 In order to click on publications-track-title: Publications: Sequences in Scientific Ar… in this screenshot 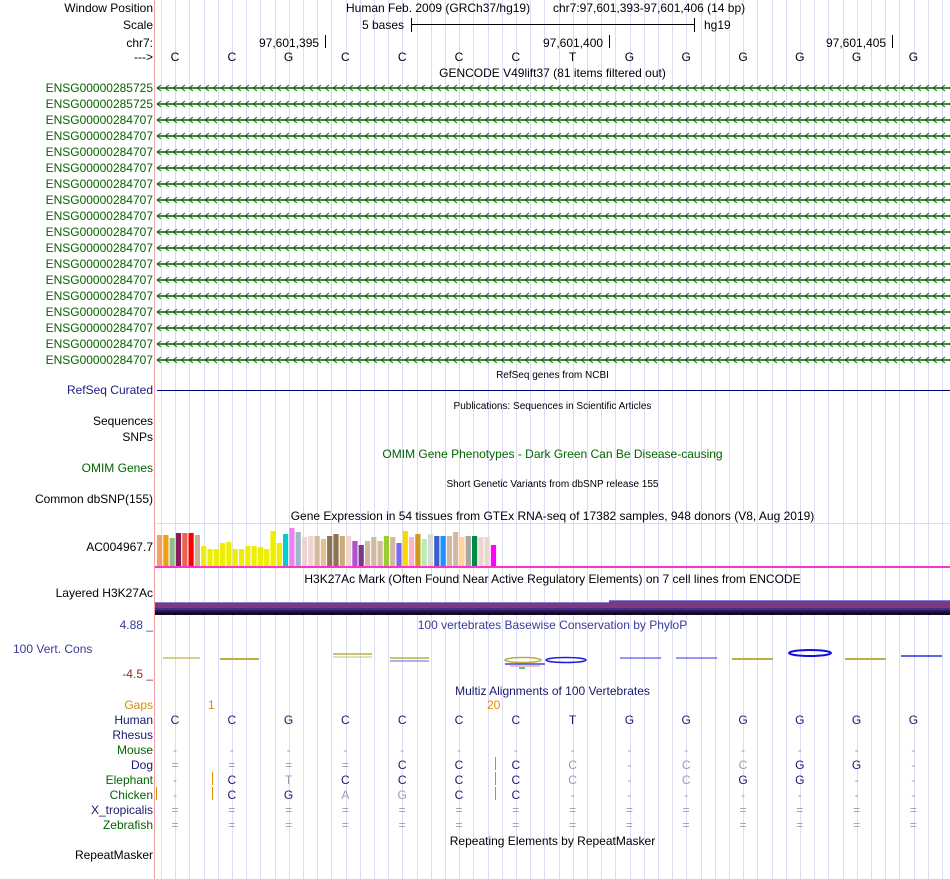, I will do `click(552, 406)`.